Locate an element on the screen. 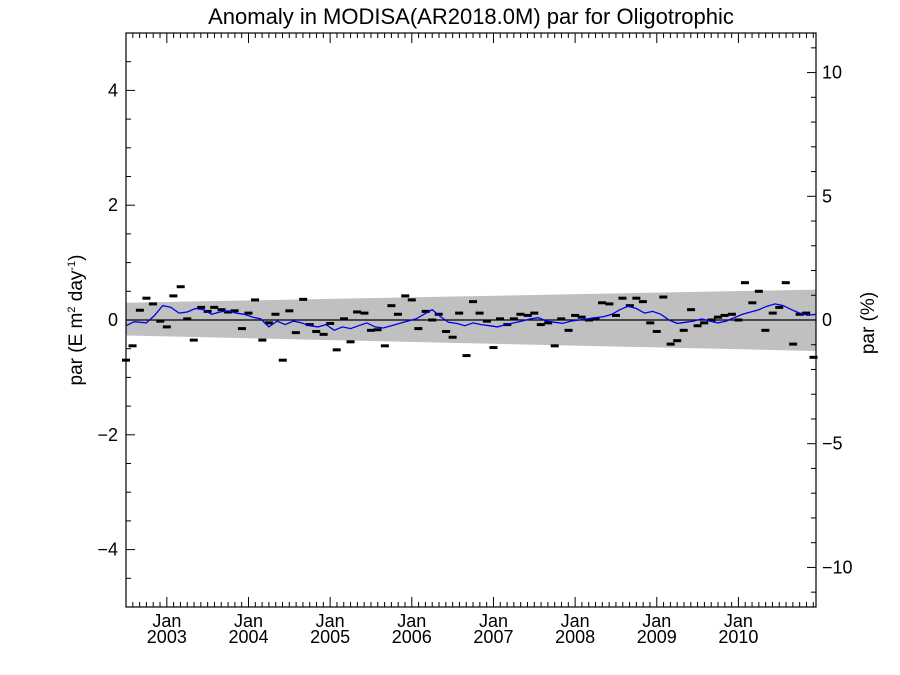  x-tick-year-label: 2005 is located at coordinates (330, 637).